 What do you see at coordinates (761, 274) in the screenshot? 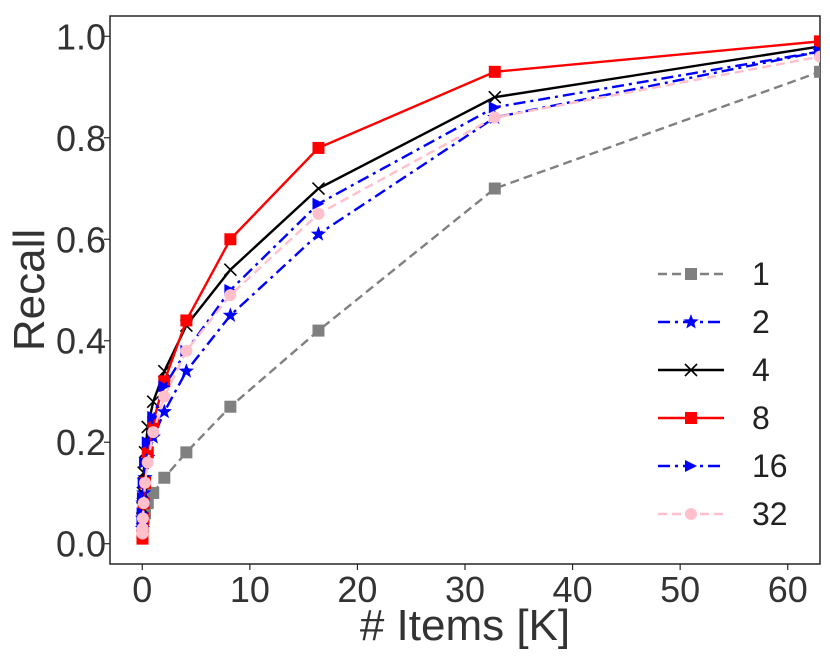
I see `legend-label: 1` at bounding box center [761, 274].